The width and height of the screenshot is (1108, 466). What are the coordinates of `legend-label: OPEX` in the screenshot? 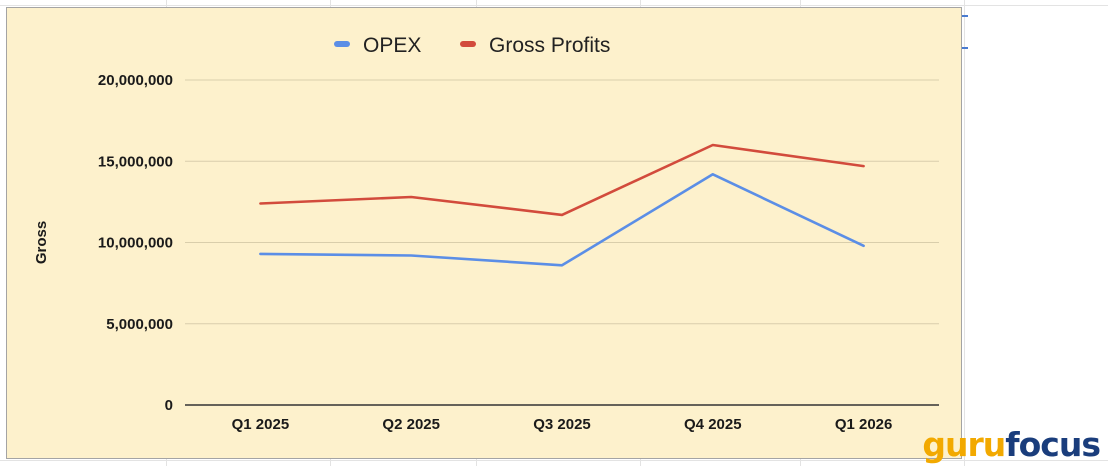 It's located at (392, 45).